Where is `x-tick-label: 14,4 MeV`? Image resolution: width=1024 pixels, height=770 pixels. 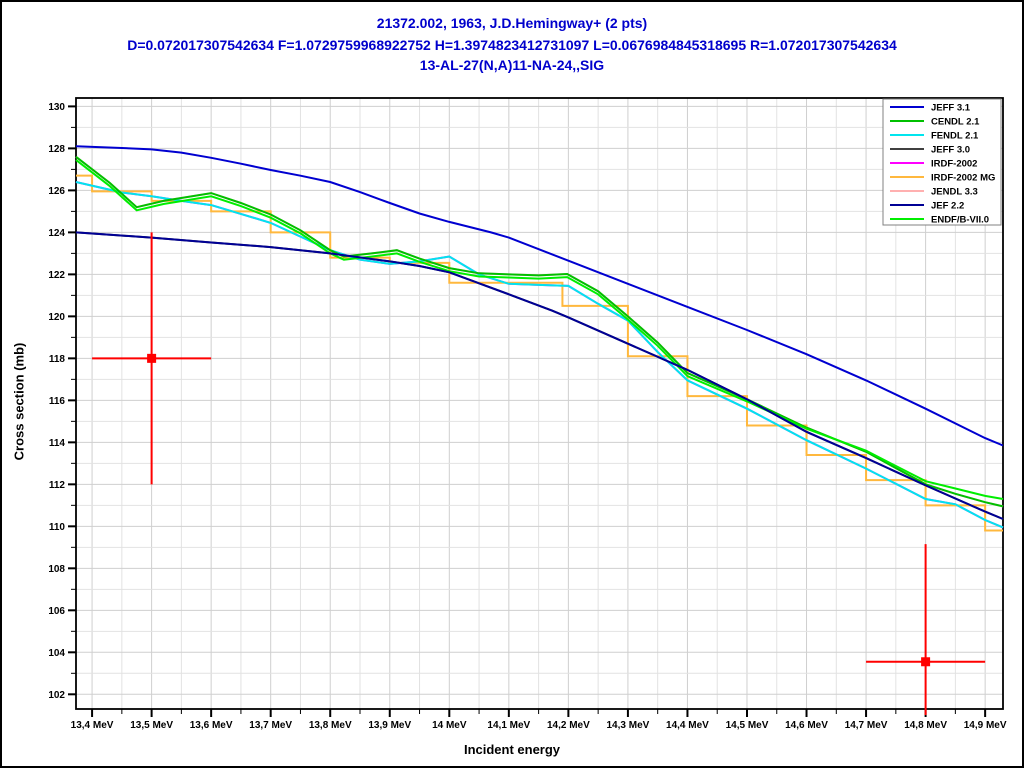 x-tick-label: 14,4 MeV is located at coordinates (687, 725).